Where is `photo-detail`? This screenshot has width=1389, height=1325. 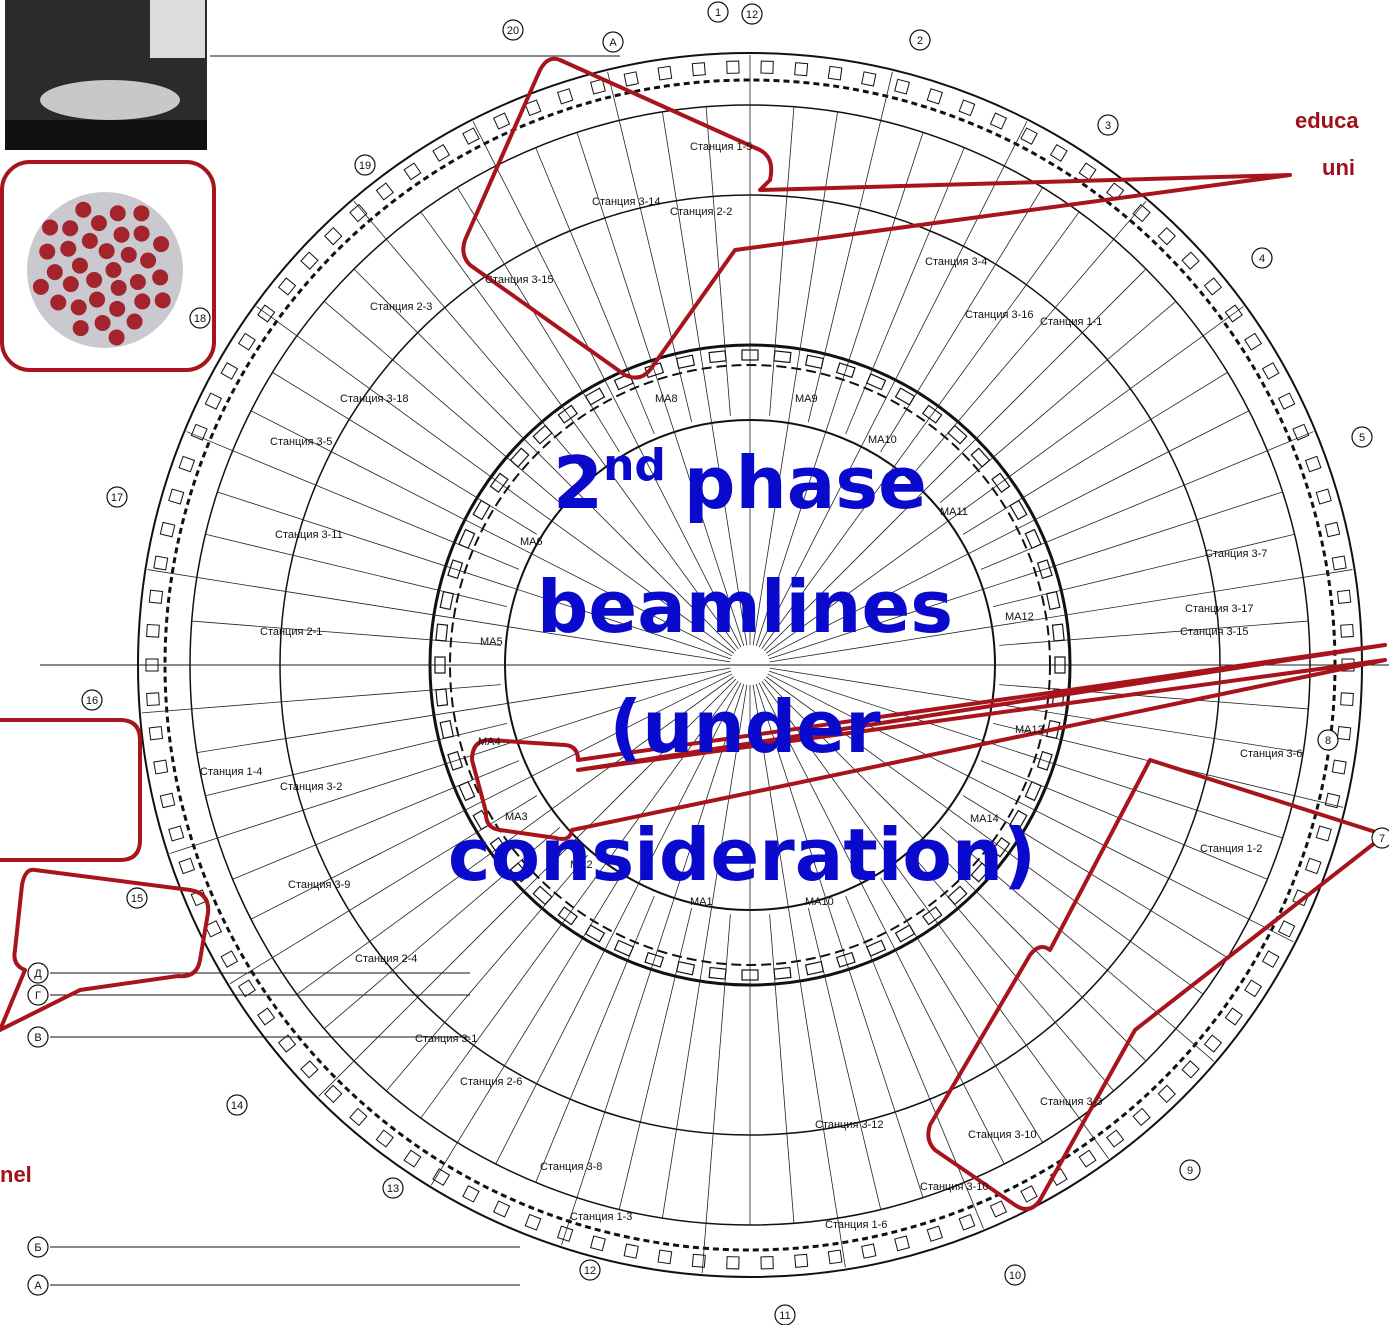
photo-detail is located at coordinates (110, 100).